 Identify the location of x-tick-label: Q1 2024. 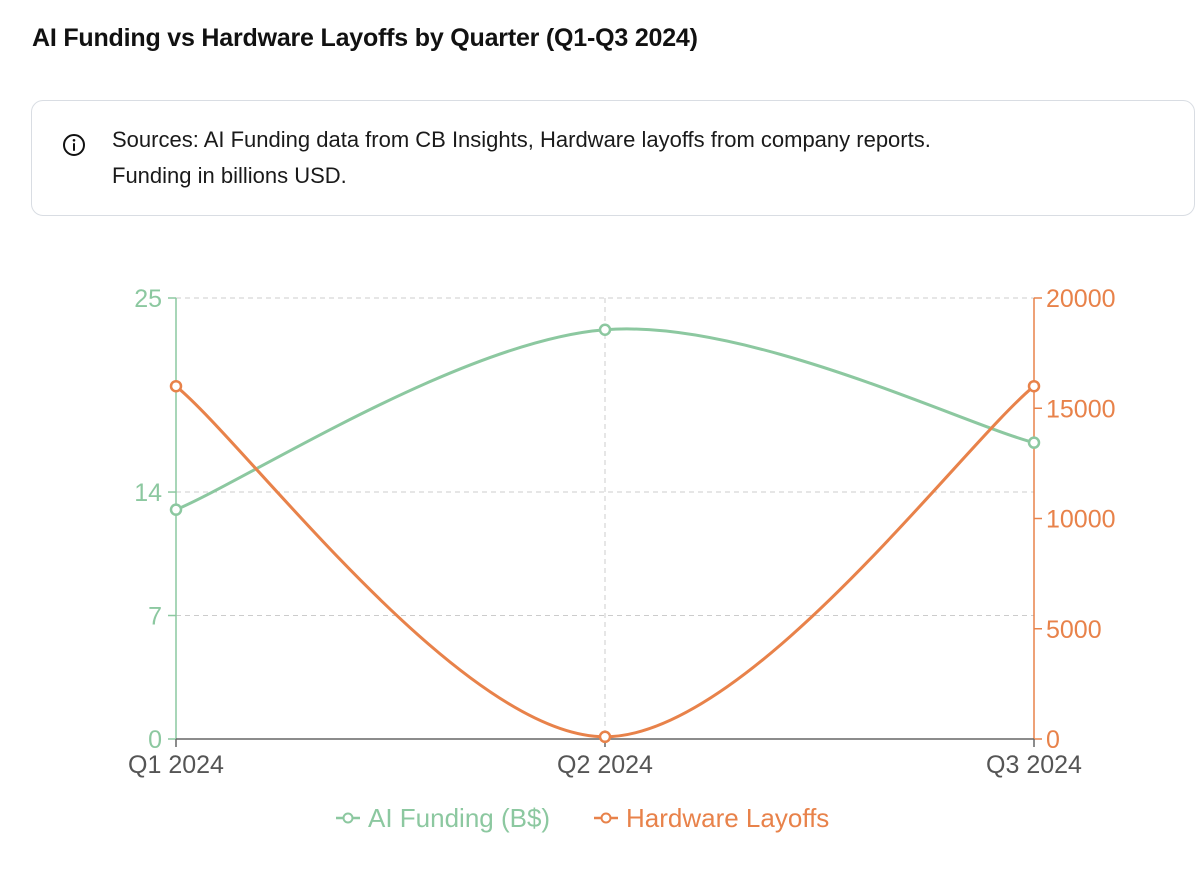
(176, 765).